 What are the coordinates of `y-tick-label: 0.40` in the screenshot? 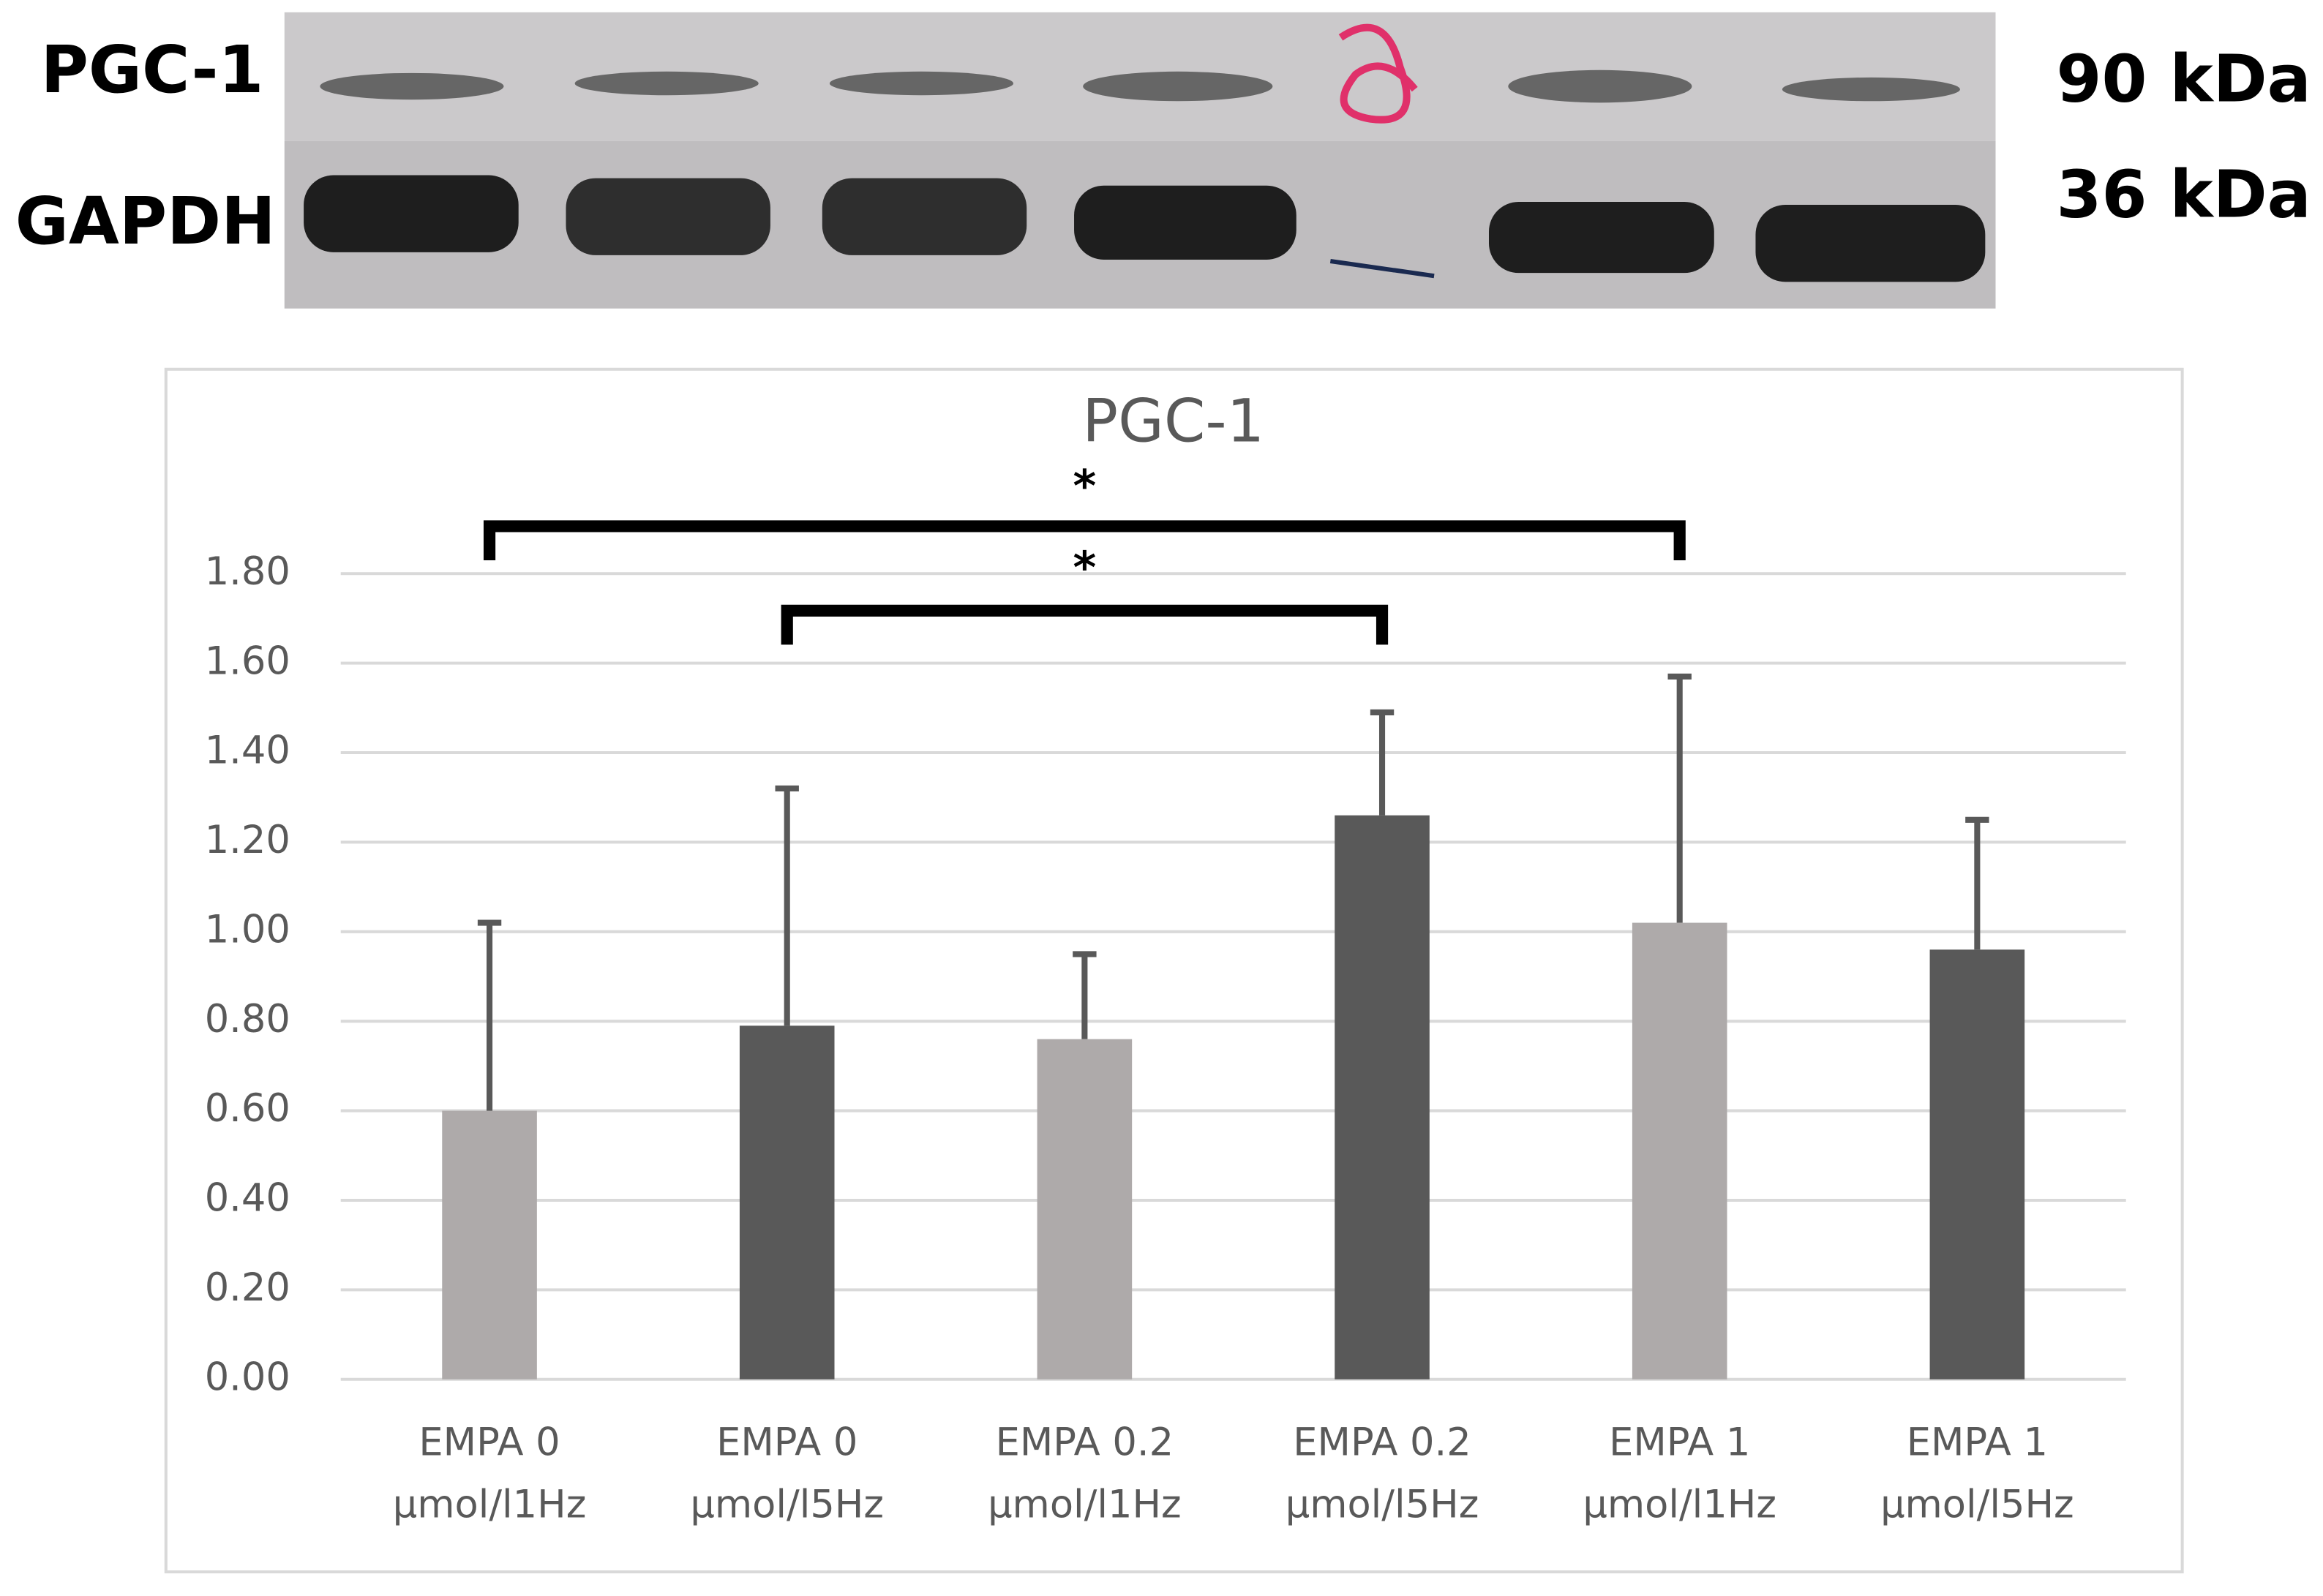 It's located at (247, 1199).